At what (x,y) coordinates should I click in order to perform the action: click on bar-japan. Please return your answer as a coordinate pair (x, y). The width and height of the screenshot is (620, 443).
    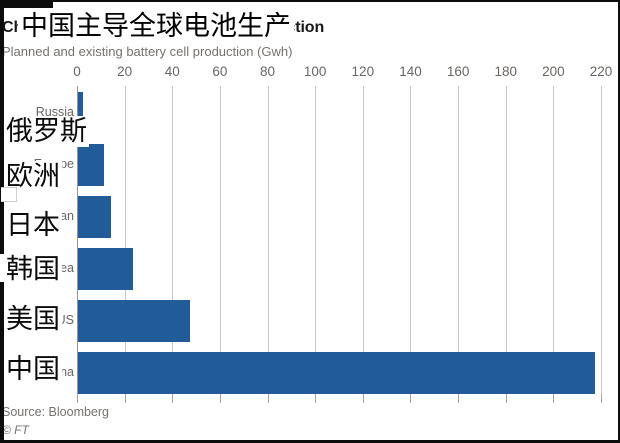
    Looking at the image, I should click on (95, 217).